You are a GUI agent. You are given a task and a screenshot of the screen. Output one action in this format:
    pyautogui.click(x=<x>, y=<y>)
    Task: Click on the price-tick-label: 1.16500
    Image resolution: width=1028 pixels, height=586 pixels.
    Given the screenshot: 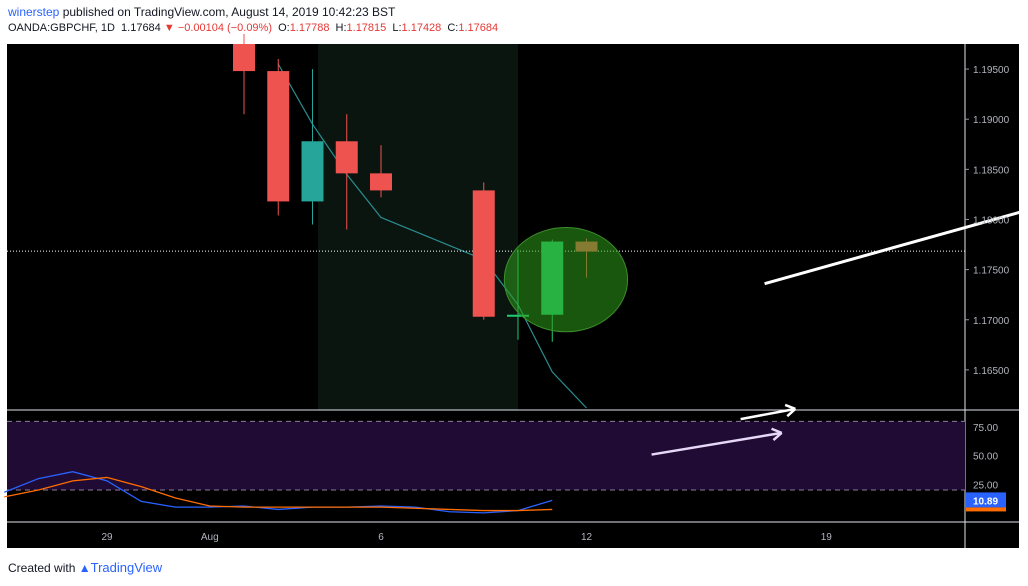 What is the action you would take?
    pyautogui.click(x=991, y=371)
    